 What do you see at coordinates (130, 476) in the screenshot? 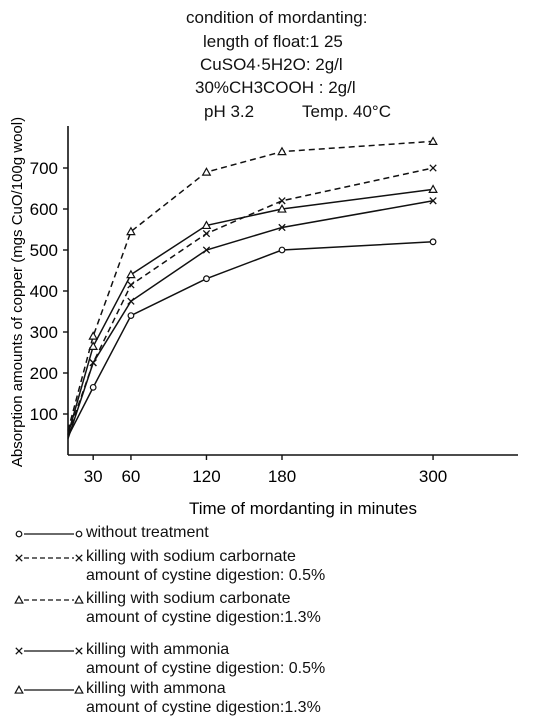
I see `x-tick-label: 60` at bounding box center [130, 476].